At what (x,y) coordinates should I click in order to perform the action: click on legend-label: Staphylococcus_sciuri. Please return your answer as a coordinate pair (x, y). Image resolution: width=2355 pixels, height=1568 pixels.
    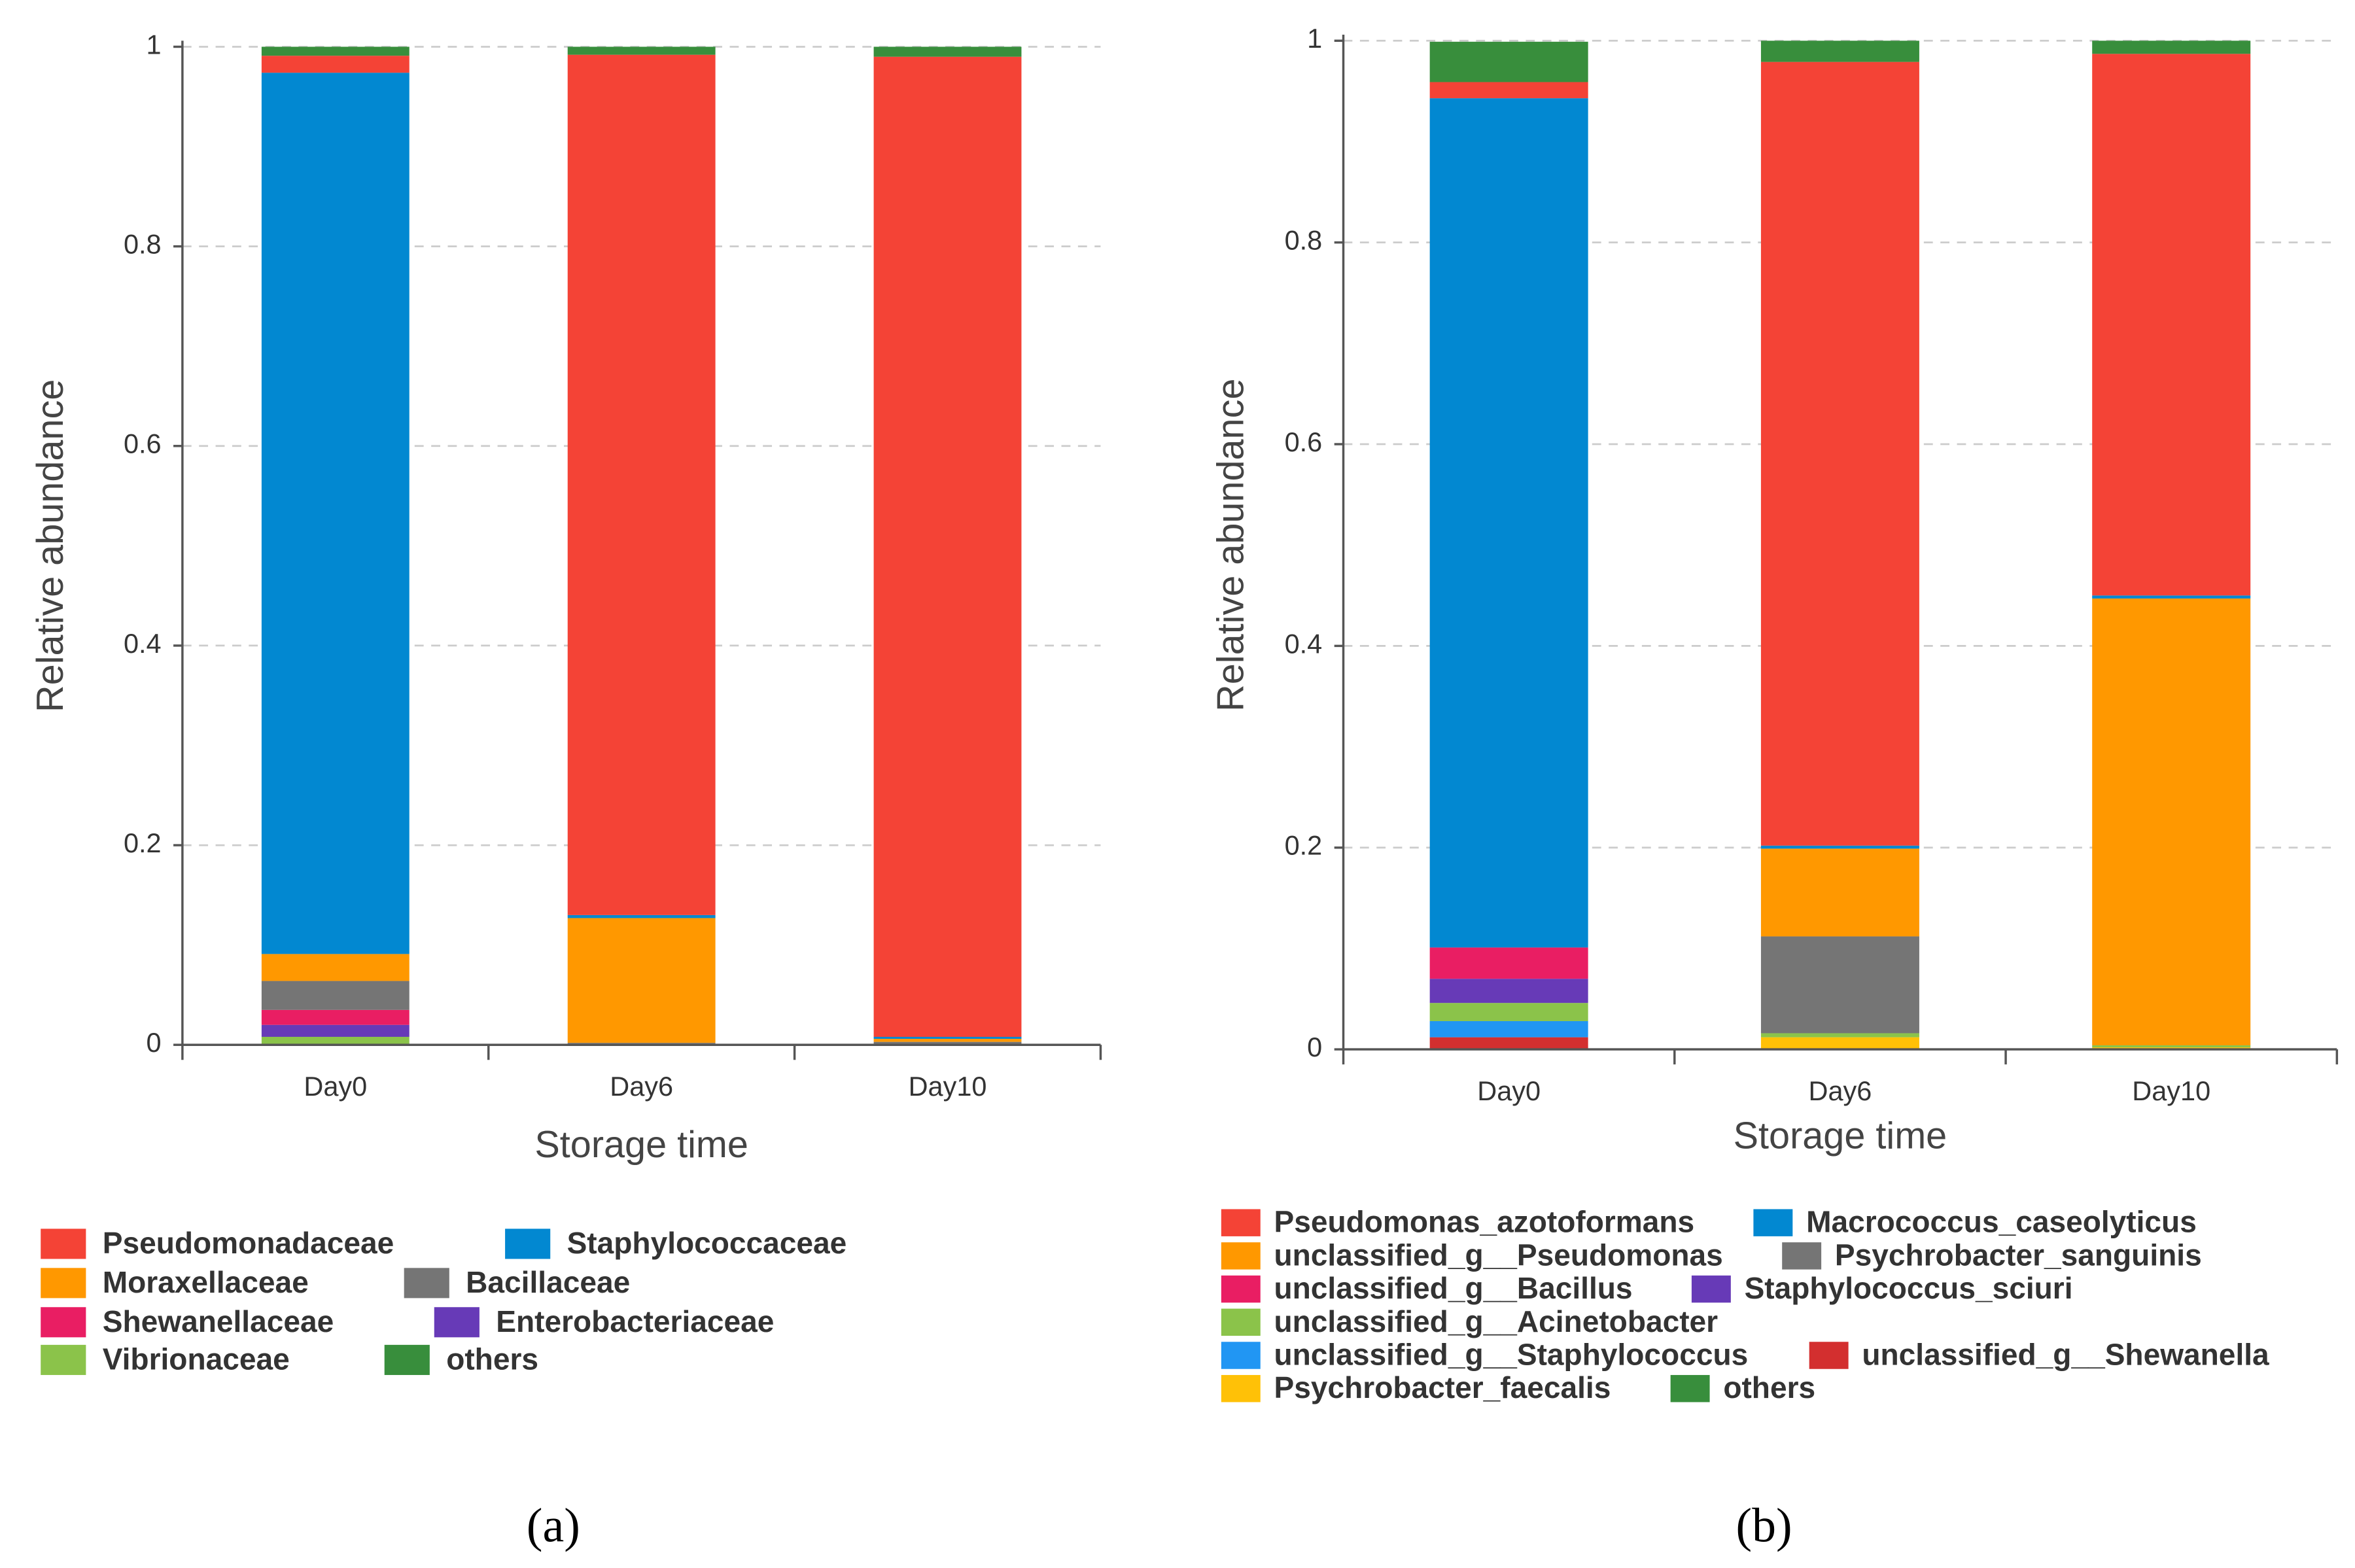
    Looking at the image, I should click on (1909, 1288).